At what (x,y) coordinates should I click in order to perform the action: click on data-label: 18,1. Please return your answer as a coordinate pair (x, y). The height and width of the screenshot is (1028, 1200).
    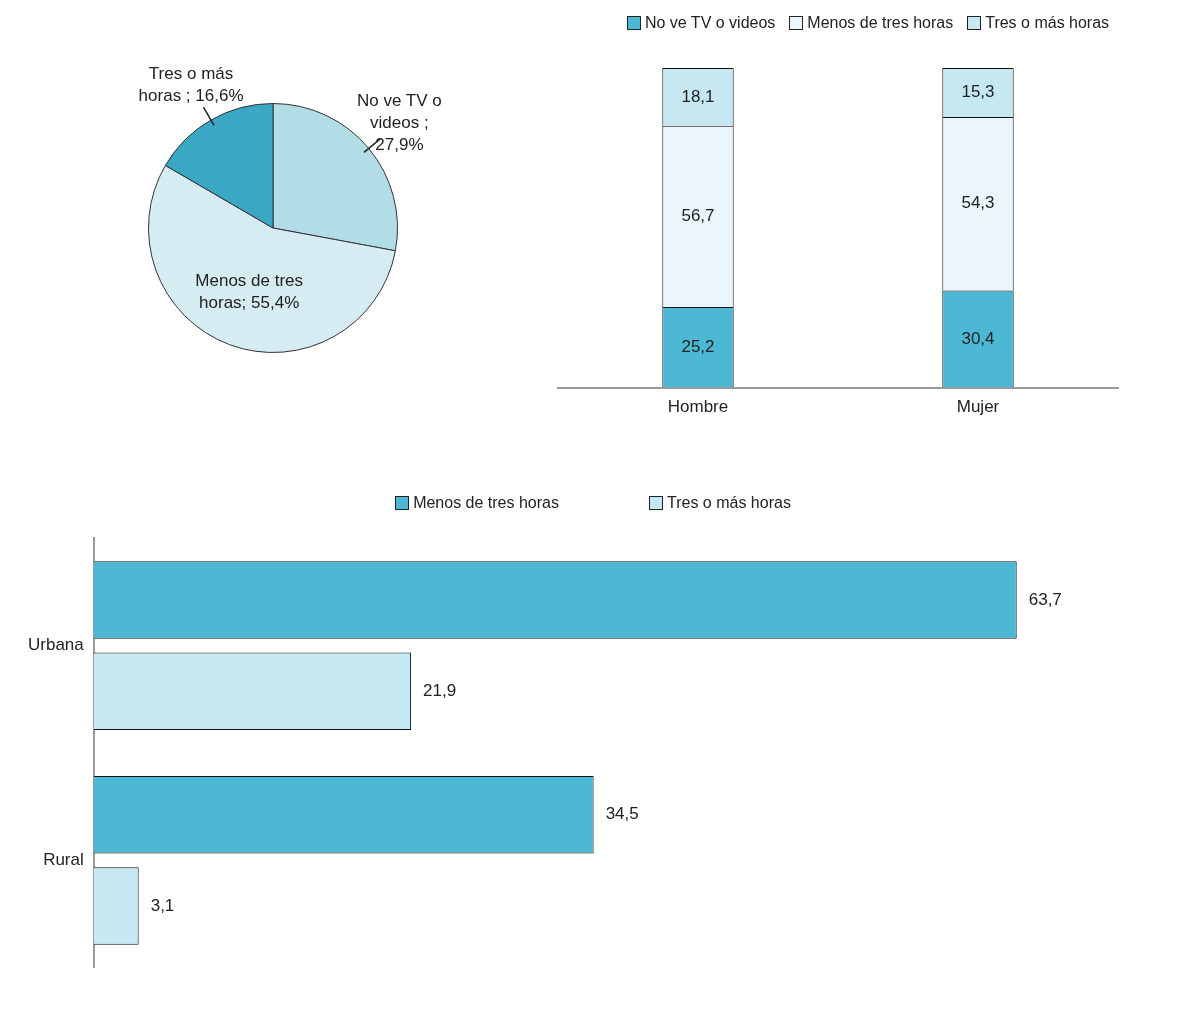
    Looking at the image, I should click on (698, 96).